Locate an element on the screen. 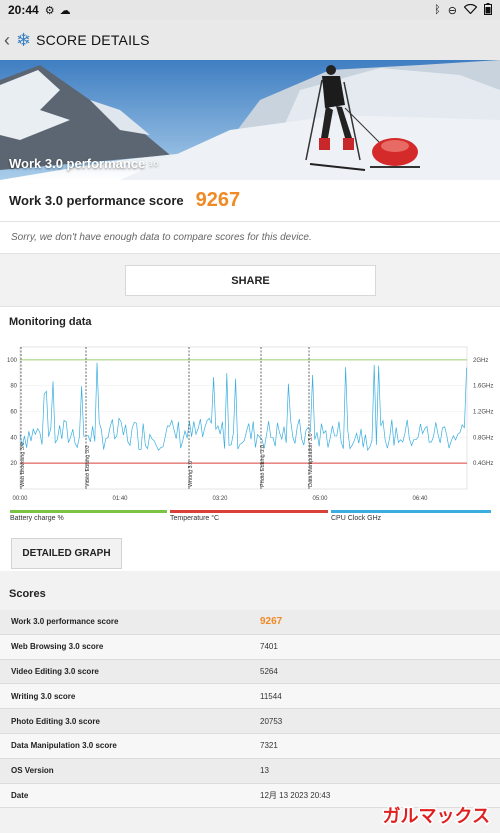  x-tick-label: 06:40 is located at coordinates (420, 499).